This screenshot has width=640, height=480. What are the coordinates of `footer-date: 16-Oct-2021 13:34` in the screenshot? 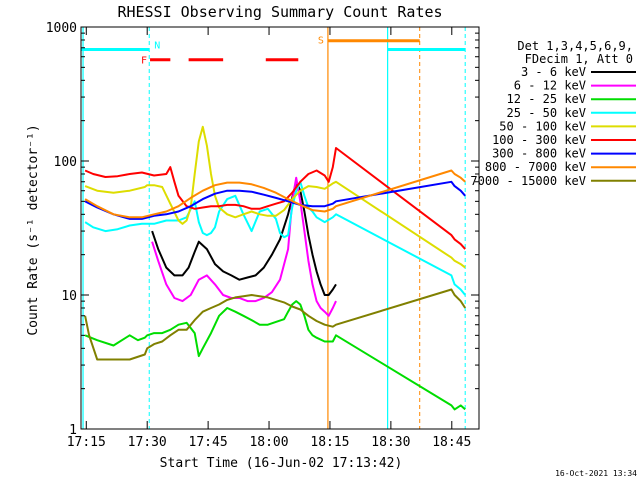 It's located at (596, 473).